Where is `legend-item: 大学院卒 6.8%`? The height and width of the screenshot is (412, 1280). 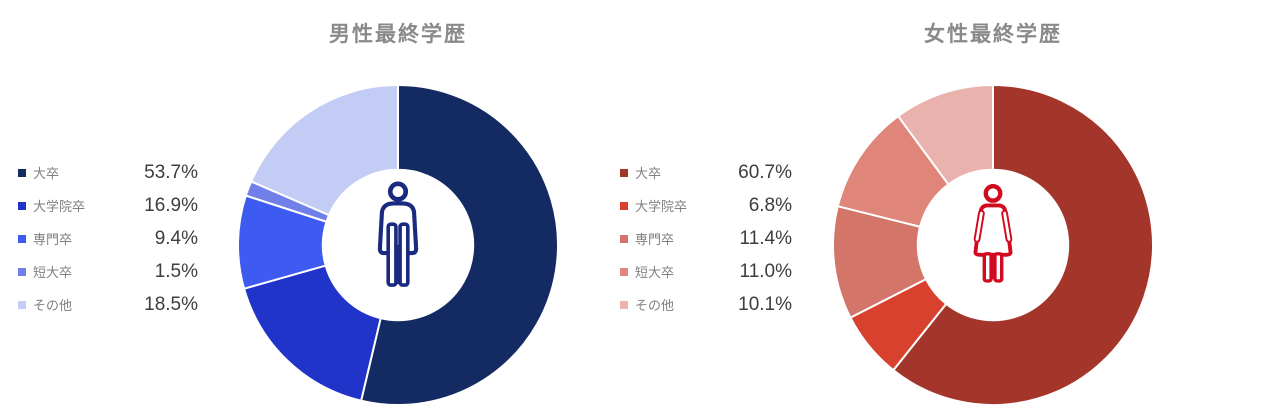
legend-item: 大学院卒 6.8% is located at coordinates (706, 205).